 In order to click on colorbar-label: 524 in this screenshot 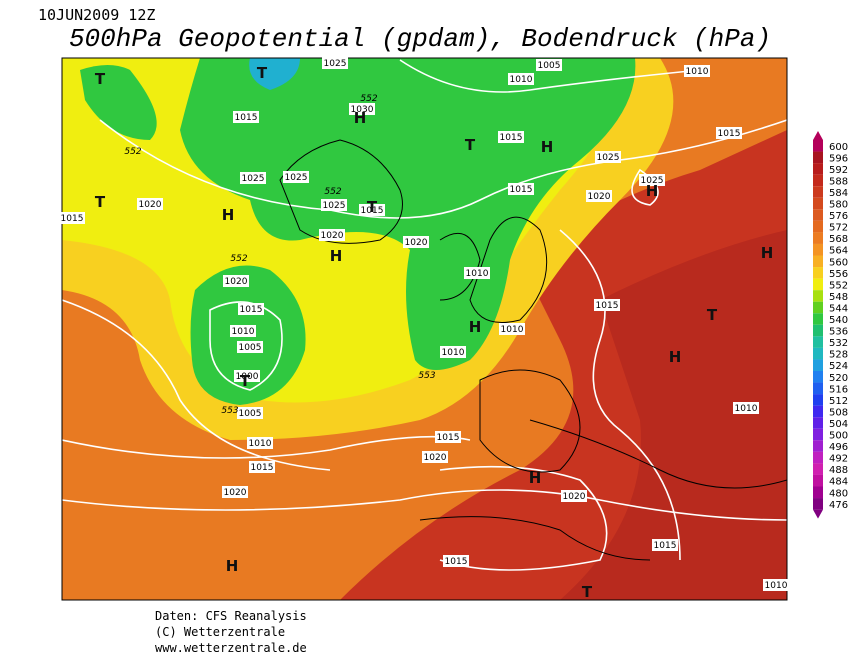, I will do `click(838, 366)`.